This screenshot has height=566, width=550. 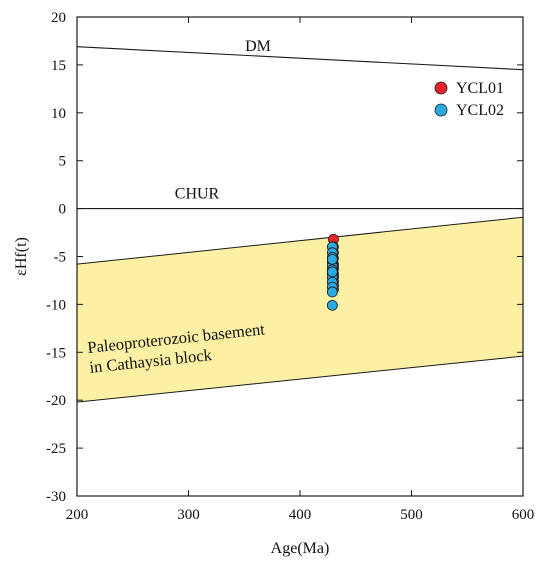 I want to click on x-tick-label: 300, so click(x=188, y=515).